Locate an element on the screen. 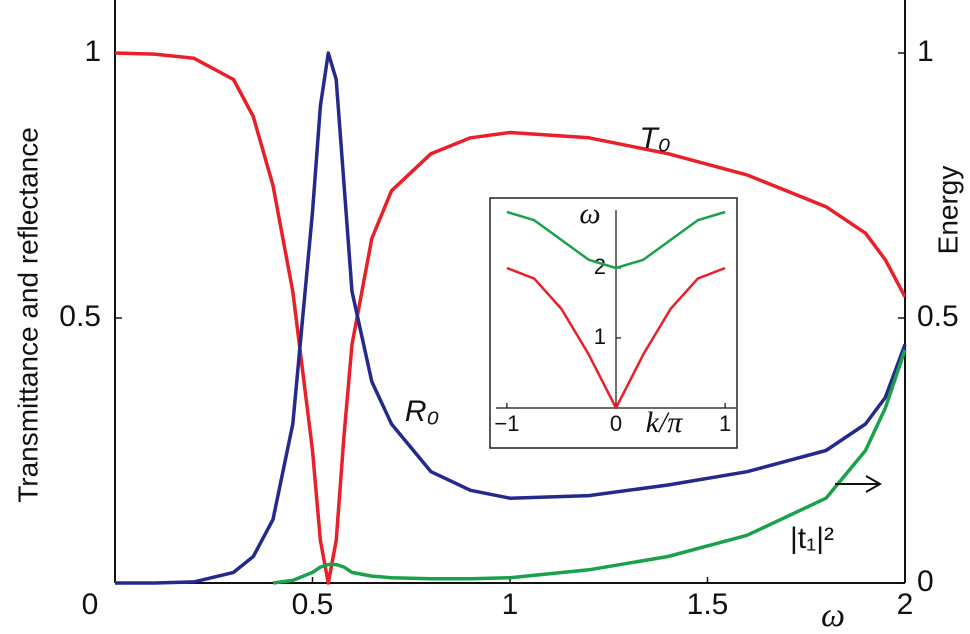 The image size is (970, 634). arrow is located at coordinates (859, 484).